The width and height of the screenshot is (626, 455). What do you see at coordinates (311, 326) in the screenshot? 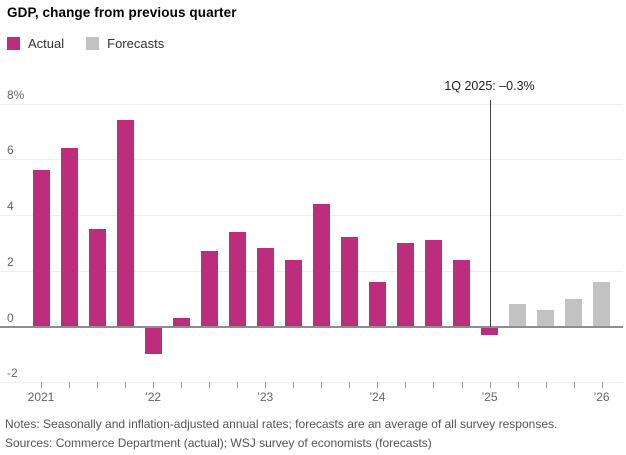
I see `zero-axis-line` at bounding box center [311, 326].